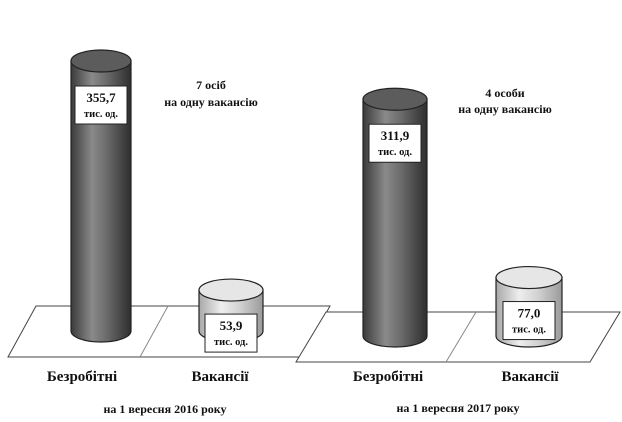  Describe the element at coordinates (457, 408) in the screenshot. I see `date-label-2017: на 1 вересня 2017 року` at that location.